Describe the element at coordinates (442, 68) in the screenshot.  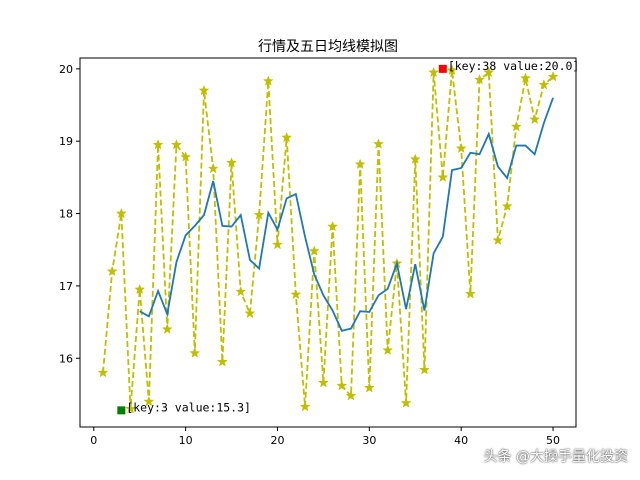
I see `max-point-marker` at that location.